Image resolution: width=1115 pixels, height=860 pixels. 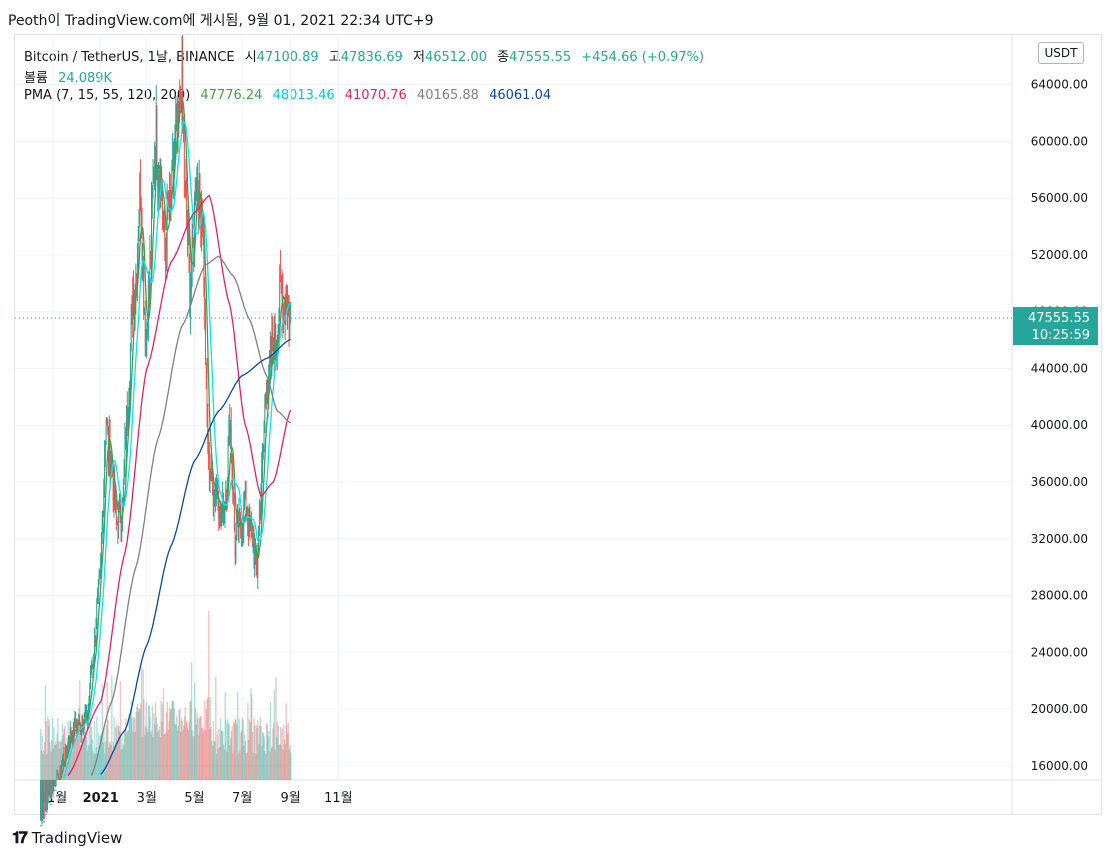 What do you see at coordinates (190, 516) in the screenshot?
I see `pma-120-line` at bounding box center [190, 516].